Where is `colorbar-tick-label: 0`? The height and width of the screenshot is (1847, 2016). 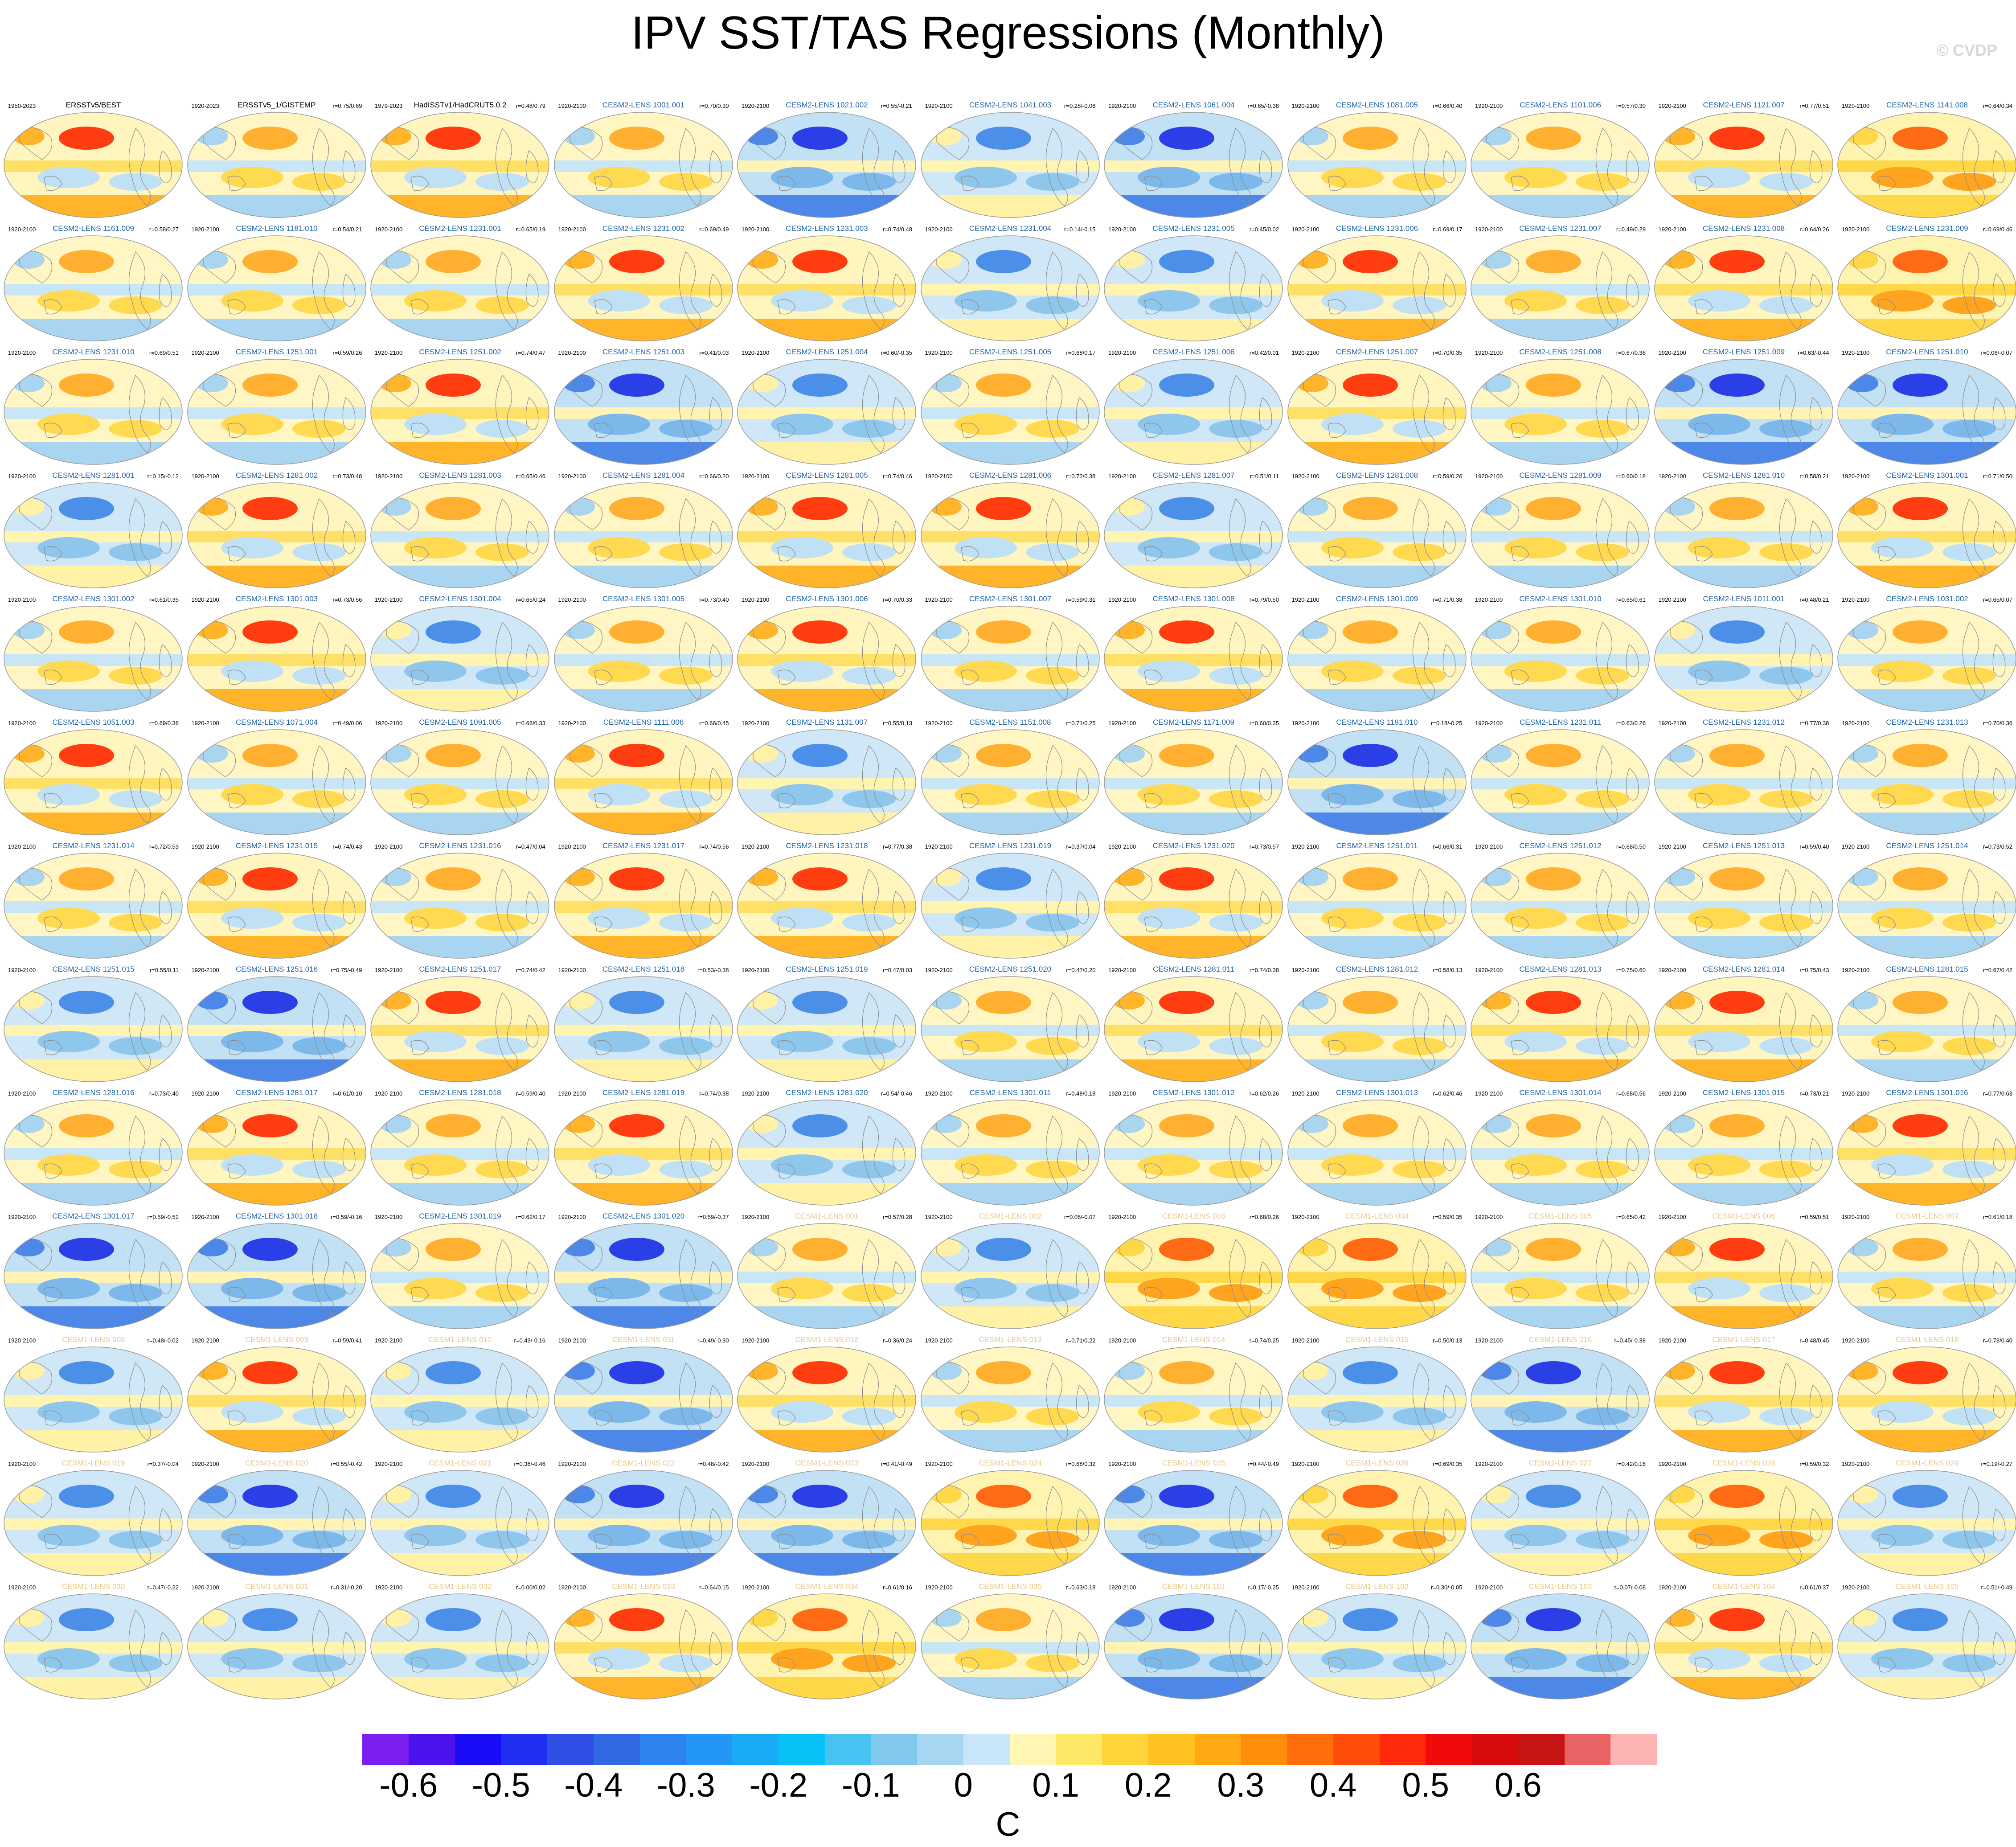
colorbar-tick-label: 0 is located at coordinates (964, 1785).